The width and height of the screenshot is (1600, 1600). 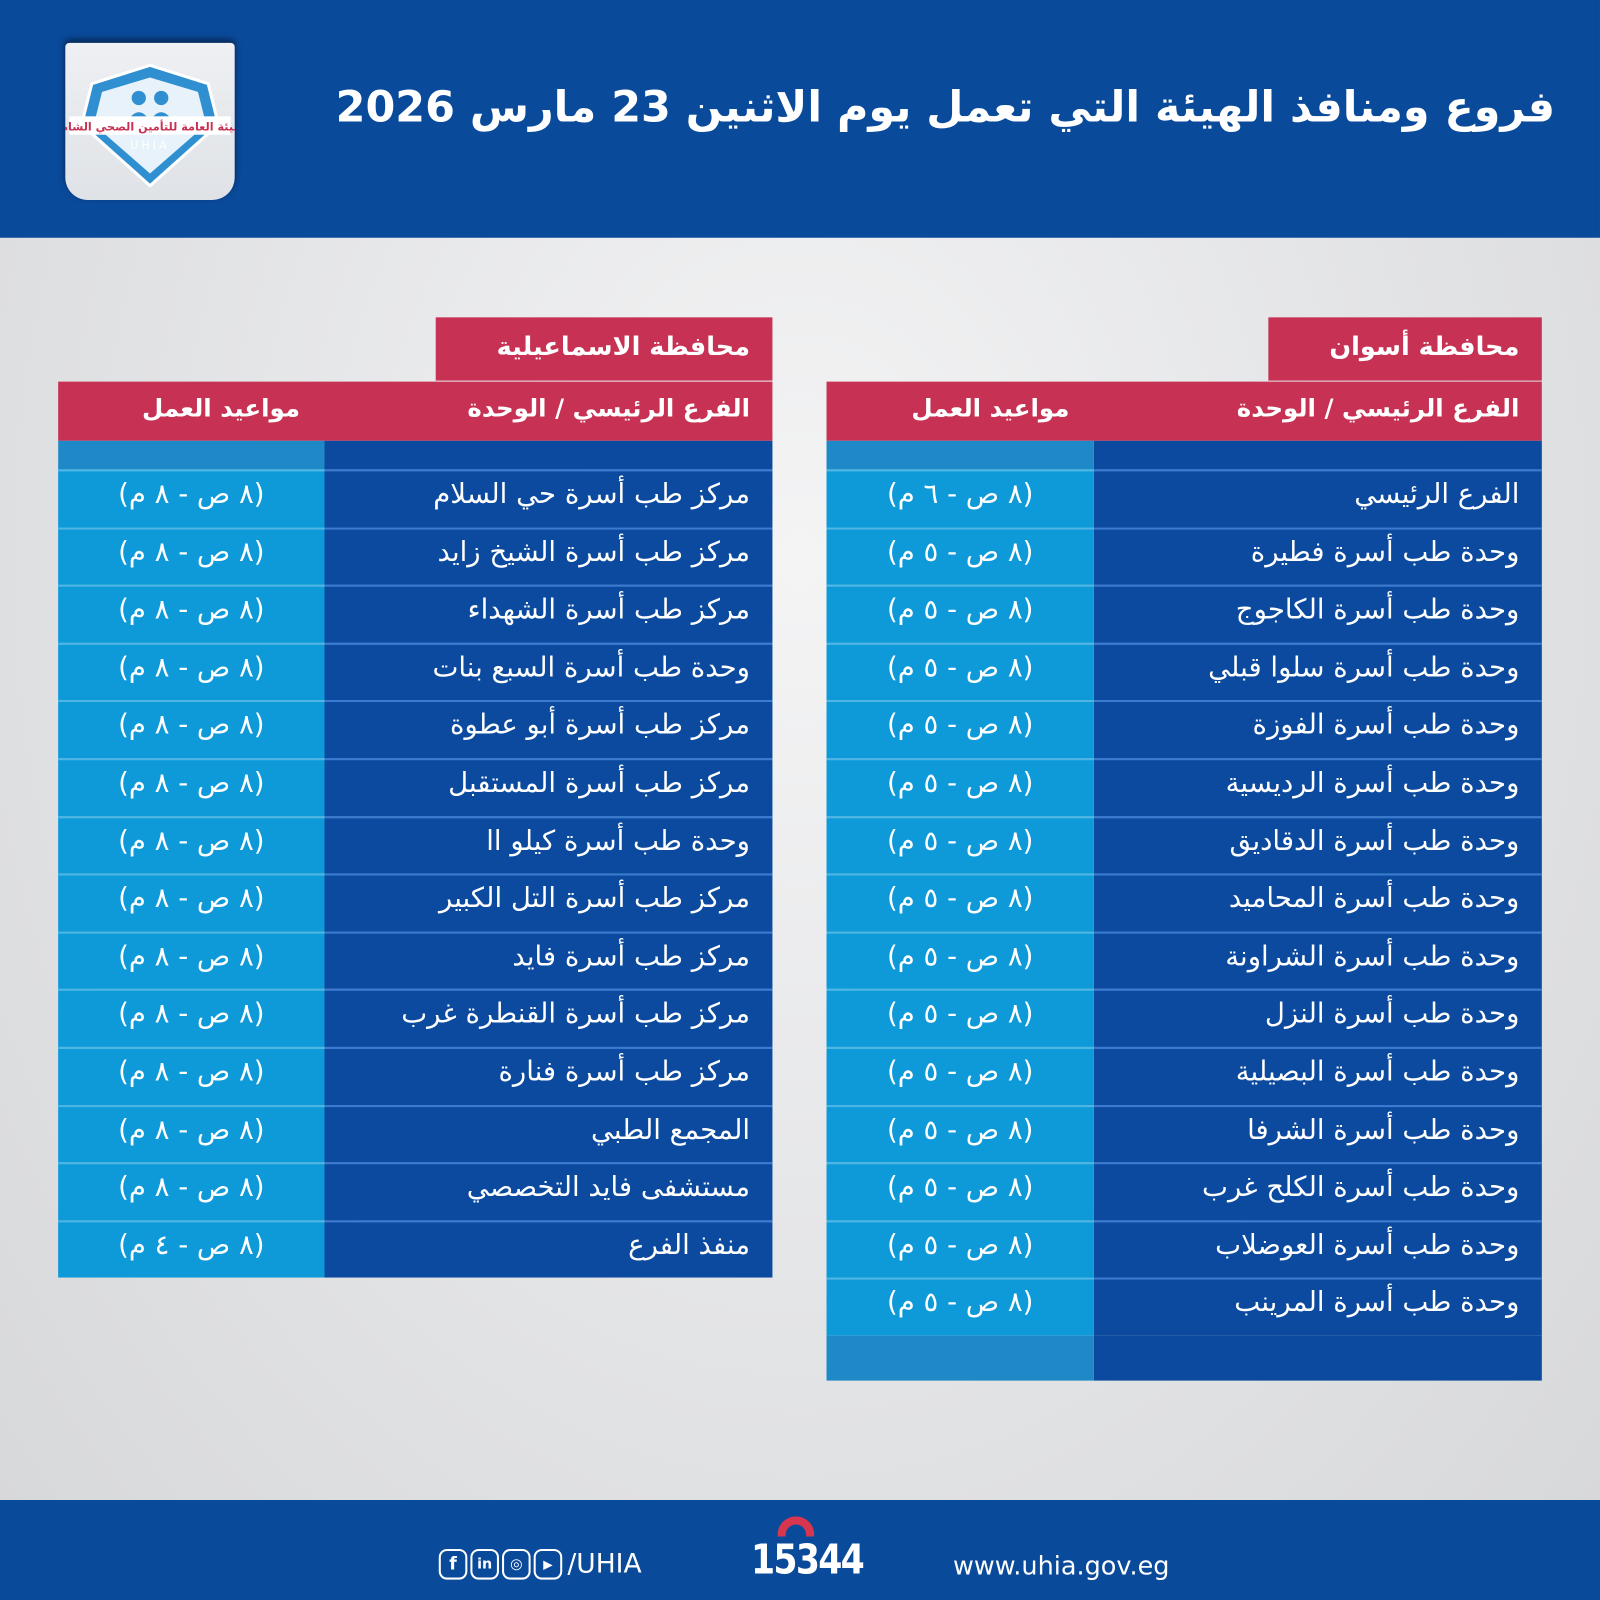 What do you see at coordinates (1317, 1075) in the screenshot?
I see `unit-name: وحدة طب أسرة البصيلية` at bounding box center [1317, 1075].